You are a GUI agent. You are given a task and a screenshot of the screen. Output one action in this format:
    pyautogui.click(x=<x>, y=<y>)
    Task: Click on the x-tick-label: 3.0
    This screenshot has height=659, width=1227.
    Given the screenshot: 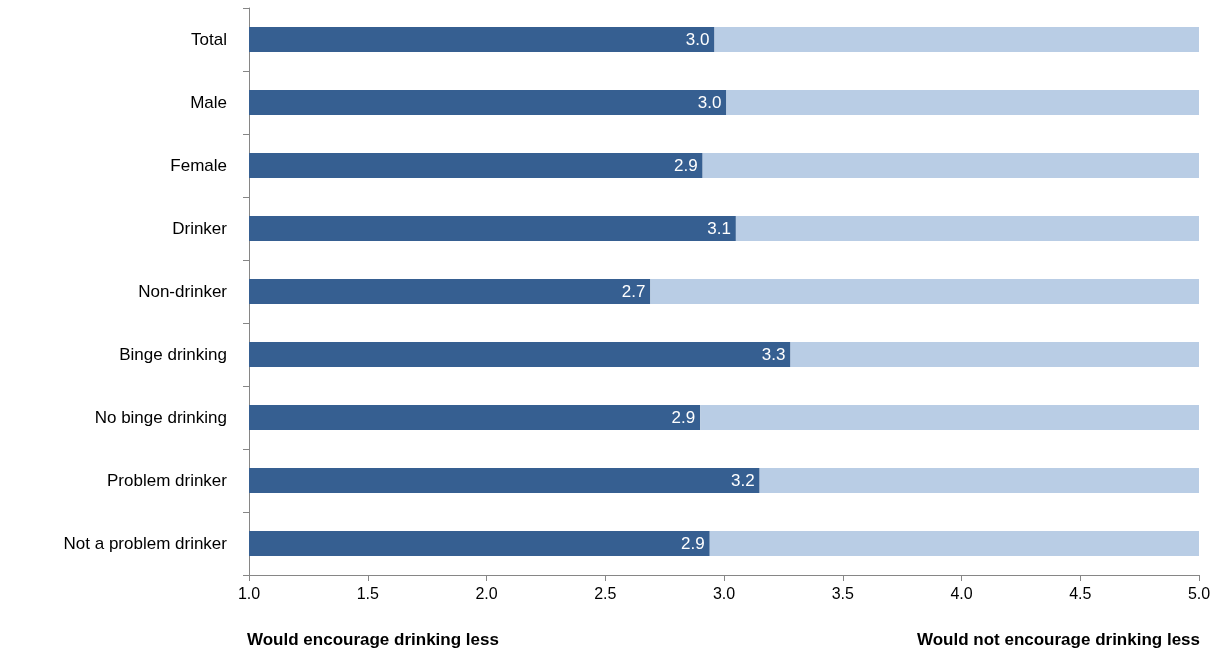 What is the action you would take?
    pyautogui.click(x=724, y=593)
    